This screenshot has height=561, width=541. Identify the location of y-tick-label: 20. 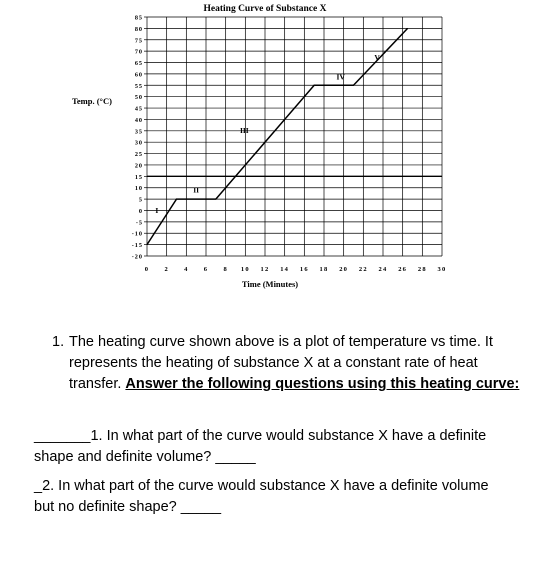
(139, 165).